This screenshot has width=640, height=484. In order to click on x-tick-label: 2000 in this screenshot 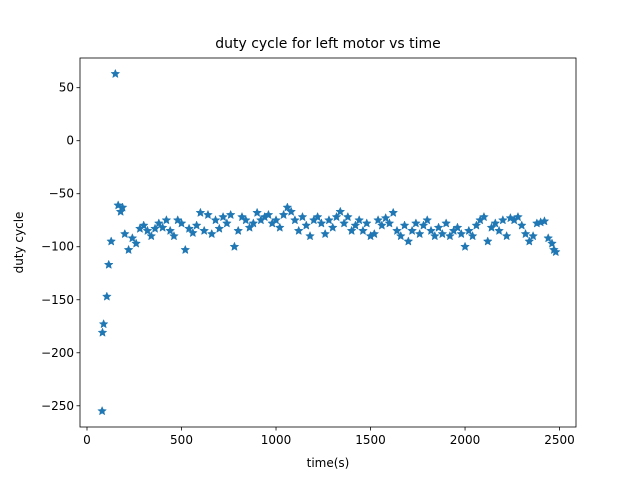, I will do `click(465, 440)`.